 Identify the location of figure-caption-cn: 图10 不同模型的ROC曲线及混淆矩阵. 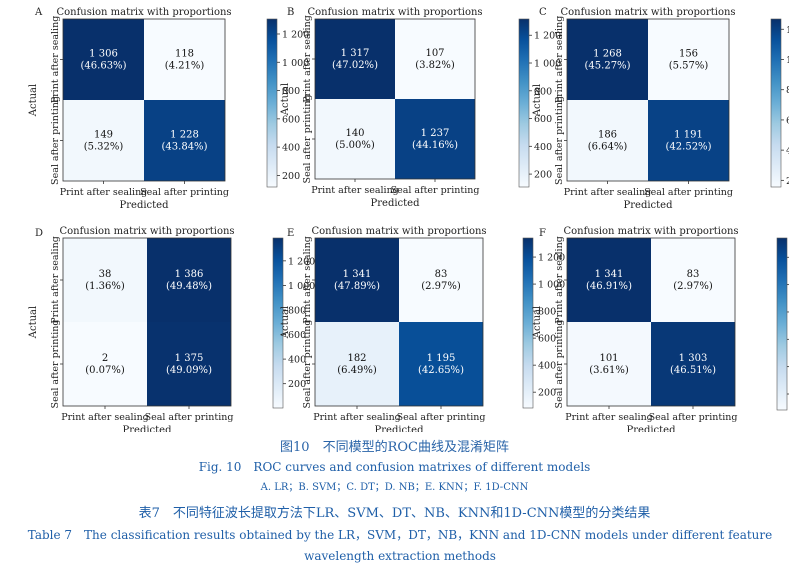
(394, 447).